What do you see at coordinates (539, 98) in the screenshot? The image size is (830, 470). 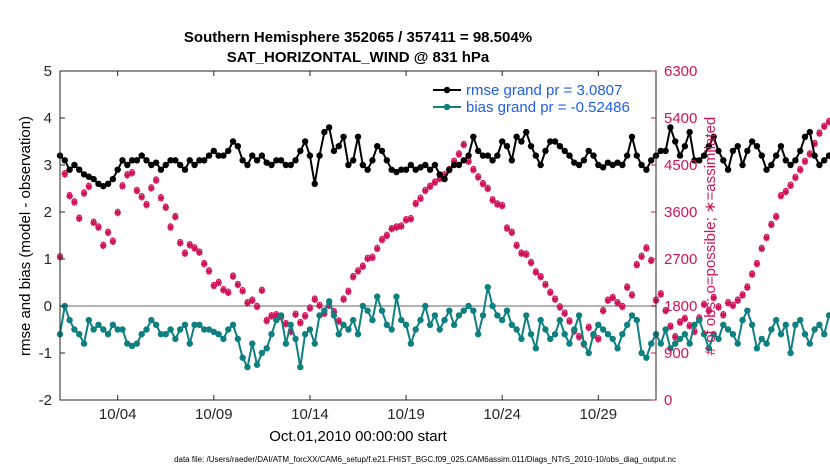 I see `legend-box` at bounding box center [539, 98].